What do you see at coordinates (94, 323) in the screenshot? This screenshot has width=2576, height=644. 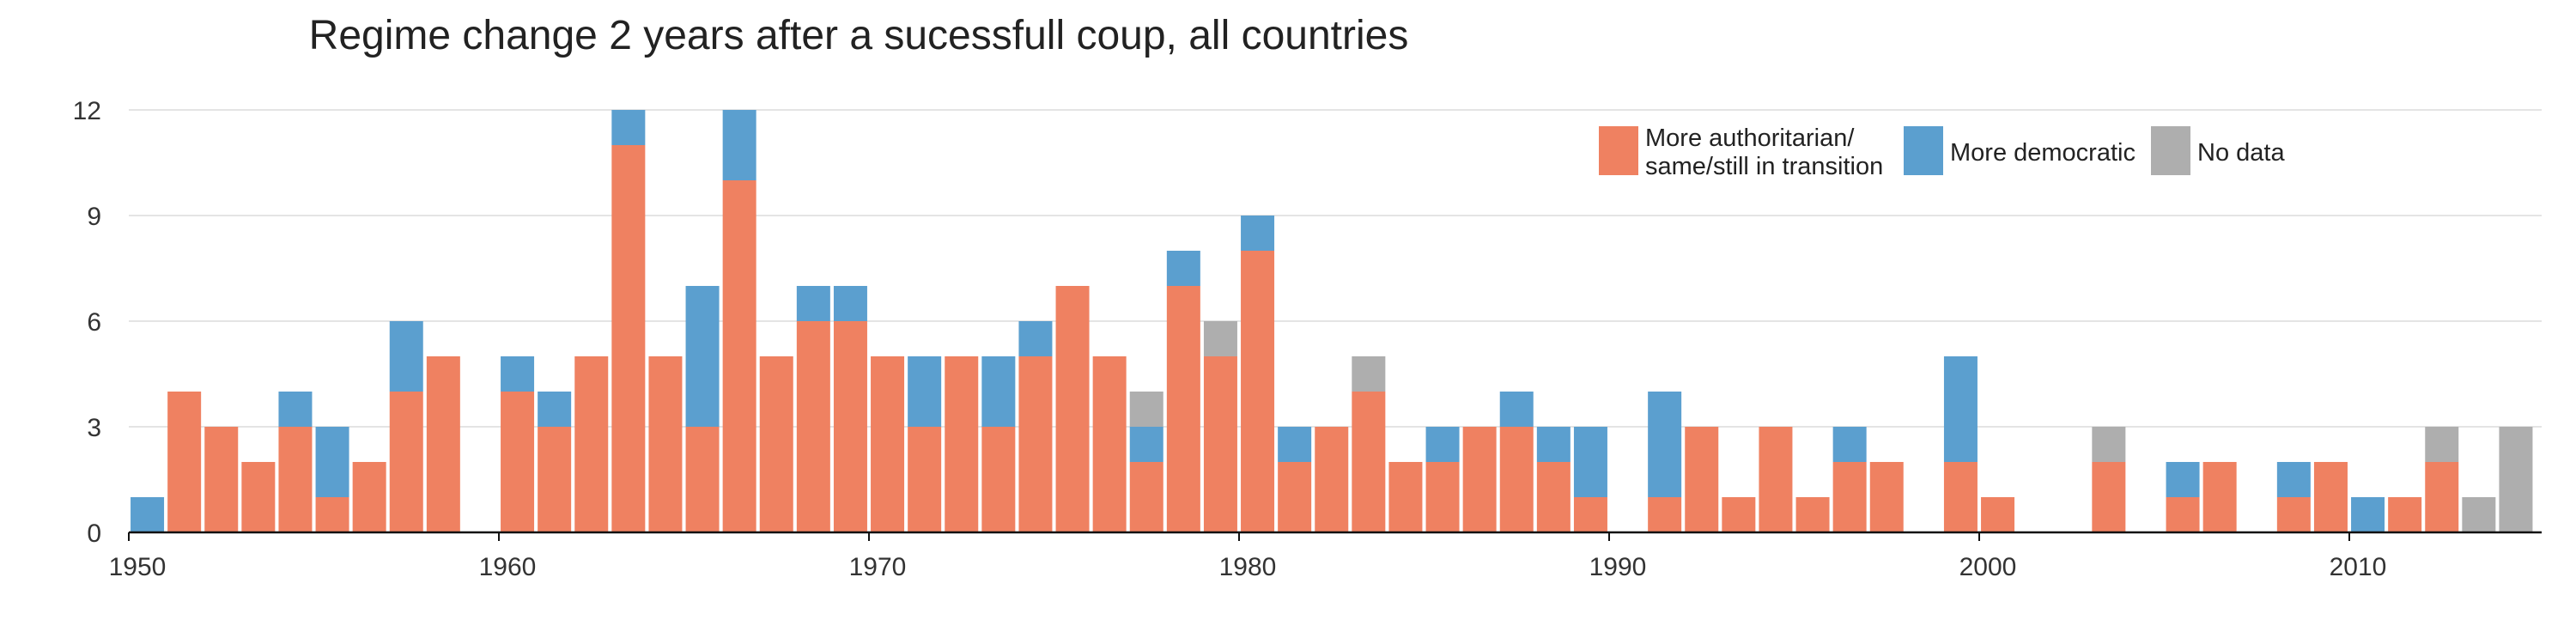 I see `y-tick-label-6: 6` at bounding box center [94, 323].